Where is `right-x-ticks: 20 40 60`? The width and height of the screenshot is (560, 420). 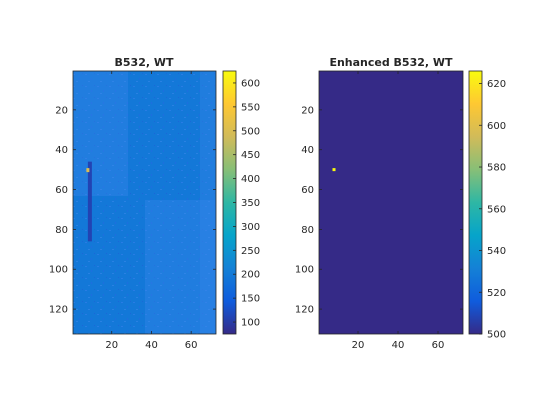
right-x-ticks: 20 40 60 is located at coordinates (398, 211).